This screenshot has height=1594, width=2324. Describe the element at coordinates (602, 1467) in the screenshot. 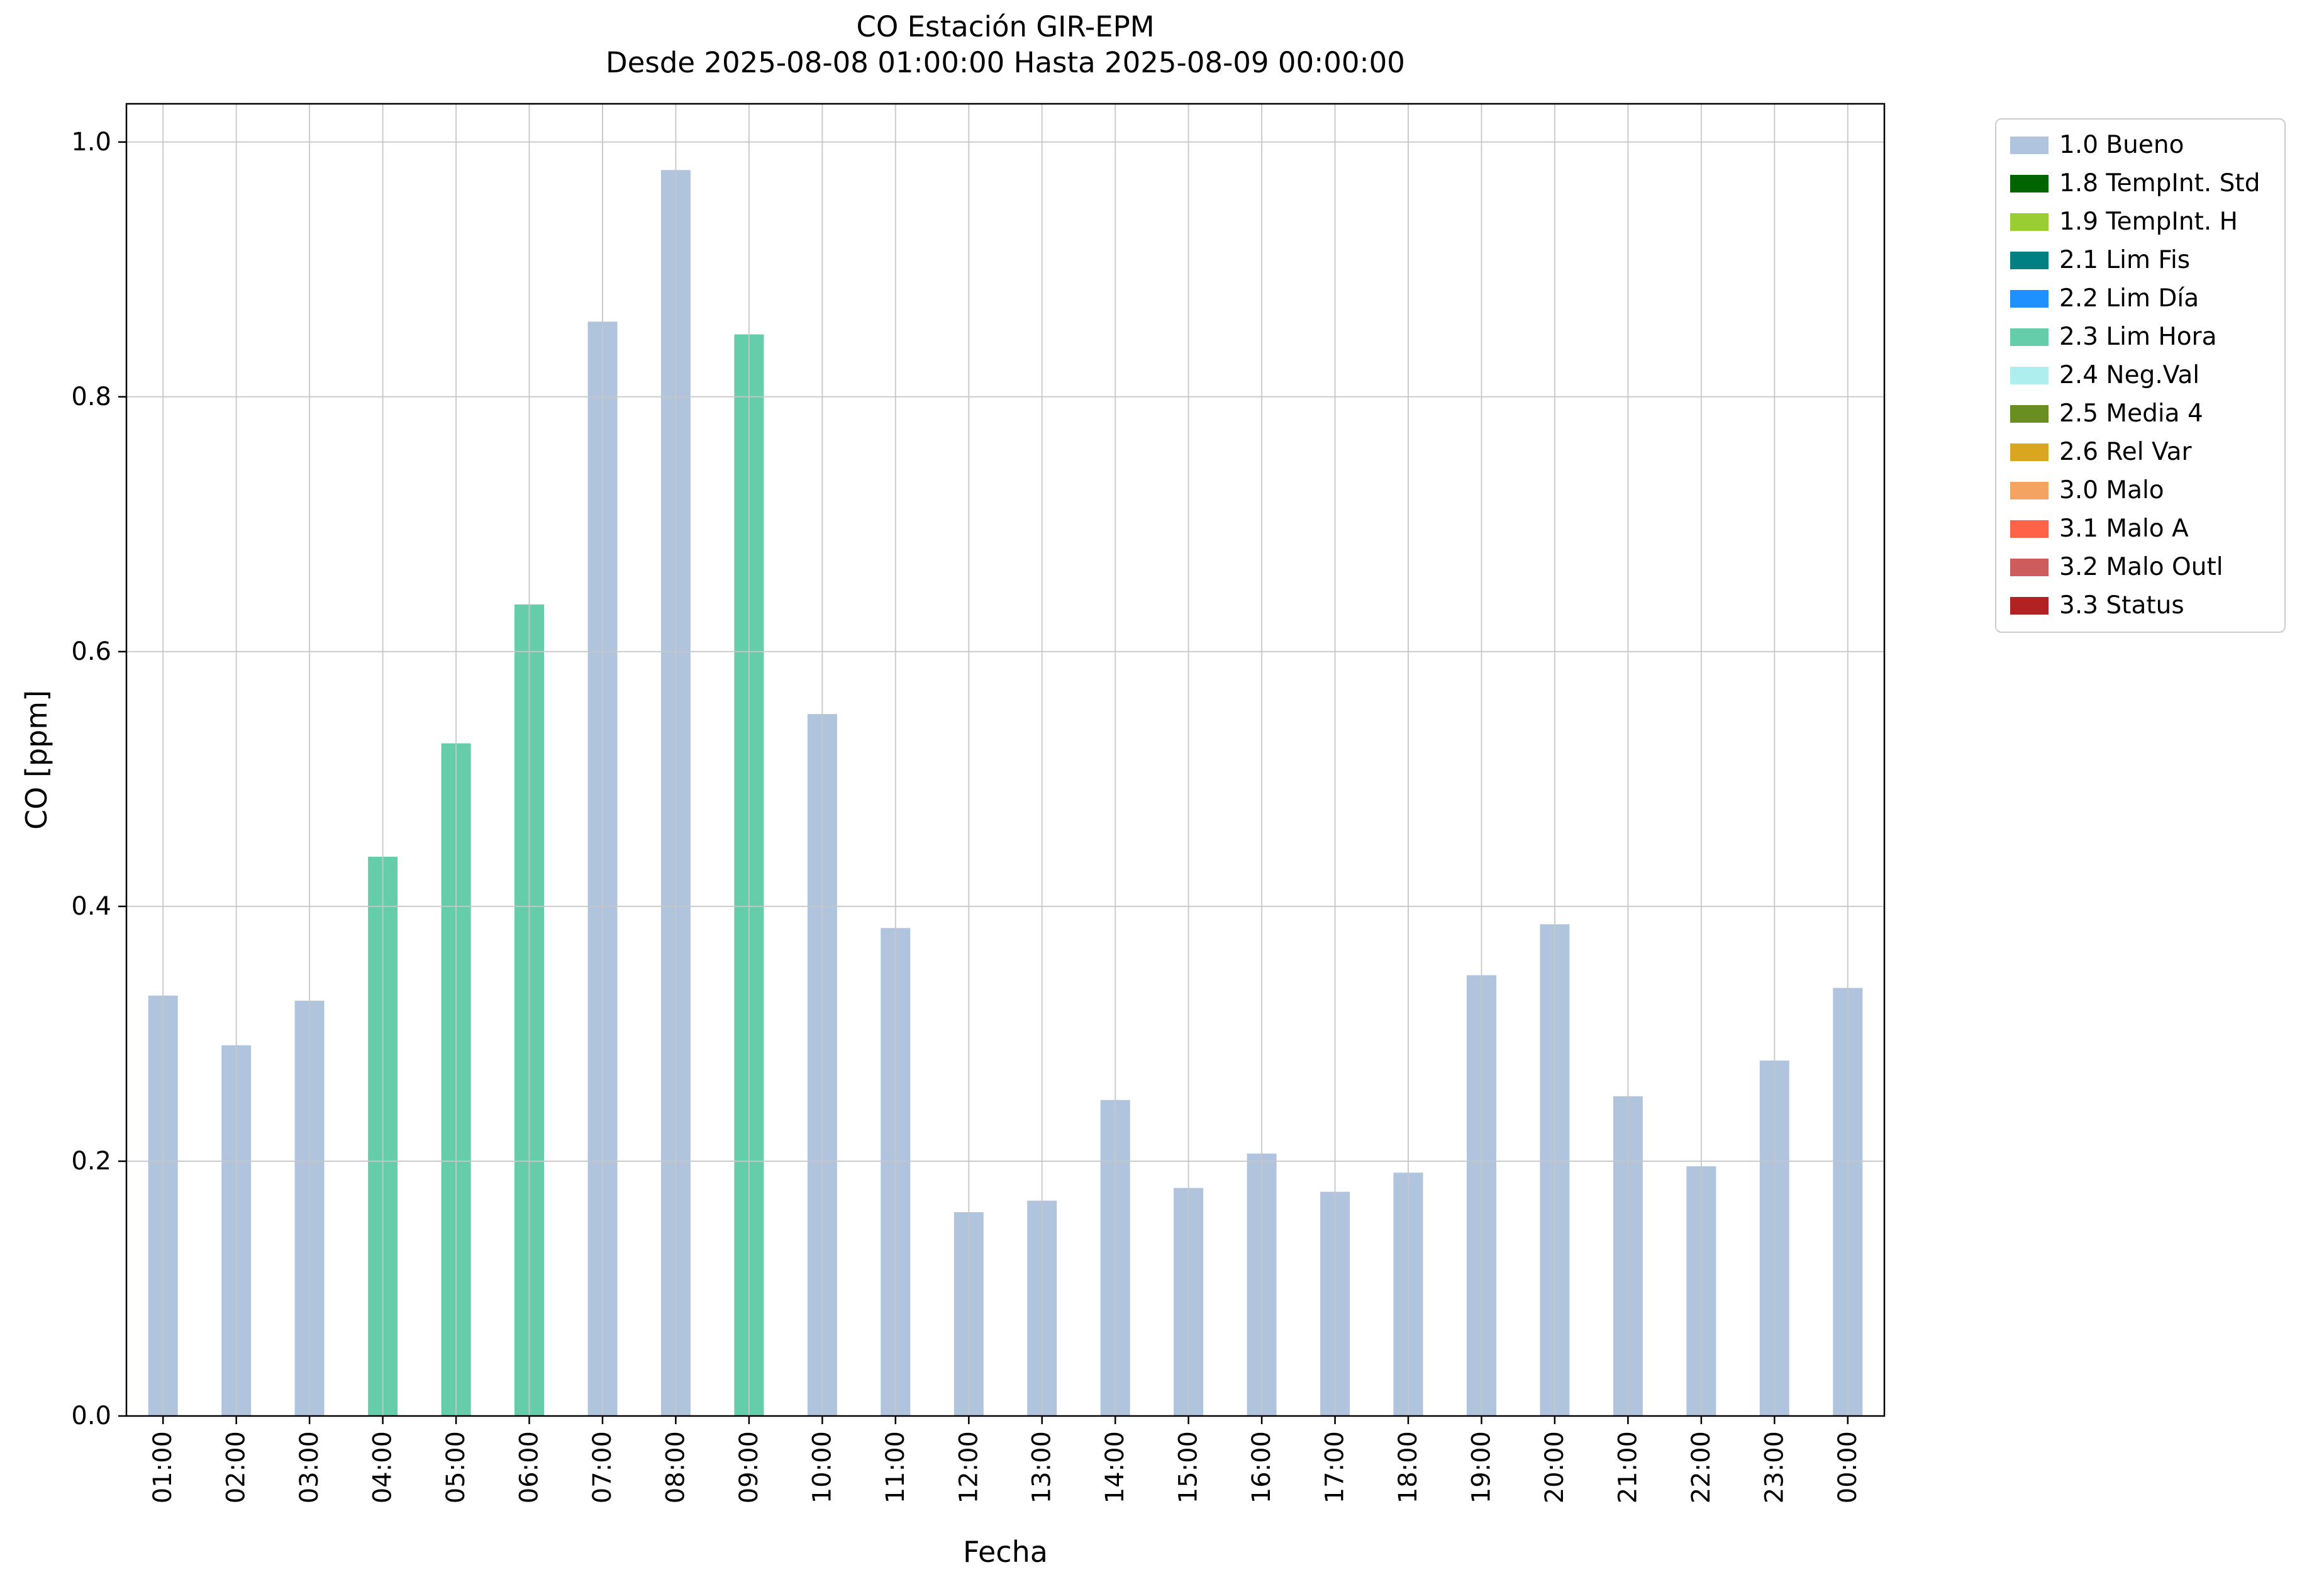

I see `x-tick-label: 07:00` at that location.